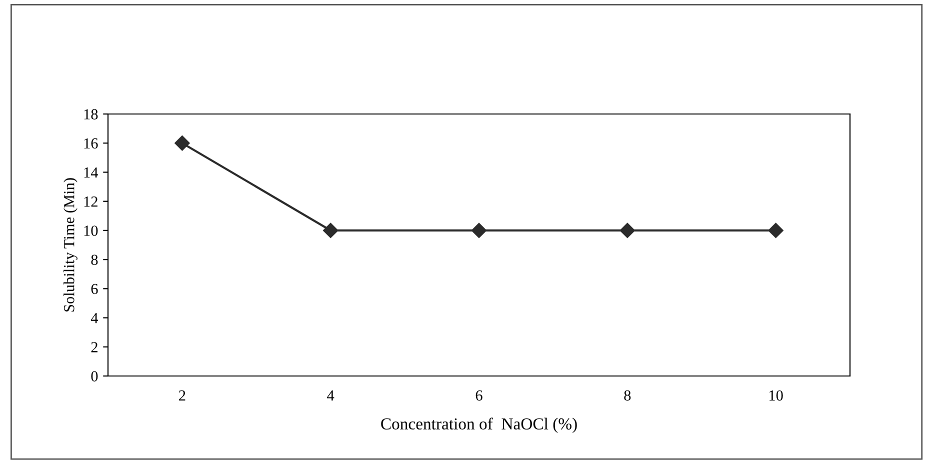  What do you see at coordinates (94, 260) in the screenshot?
I see `y-tick-label: 8` at bounding box center [94, 260].